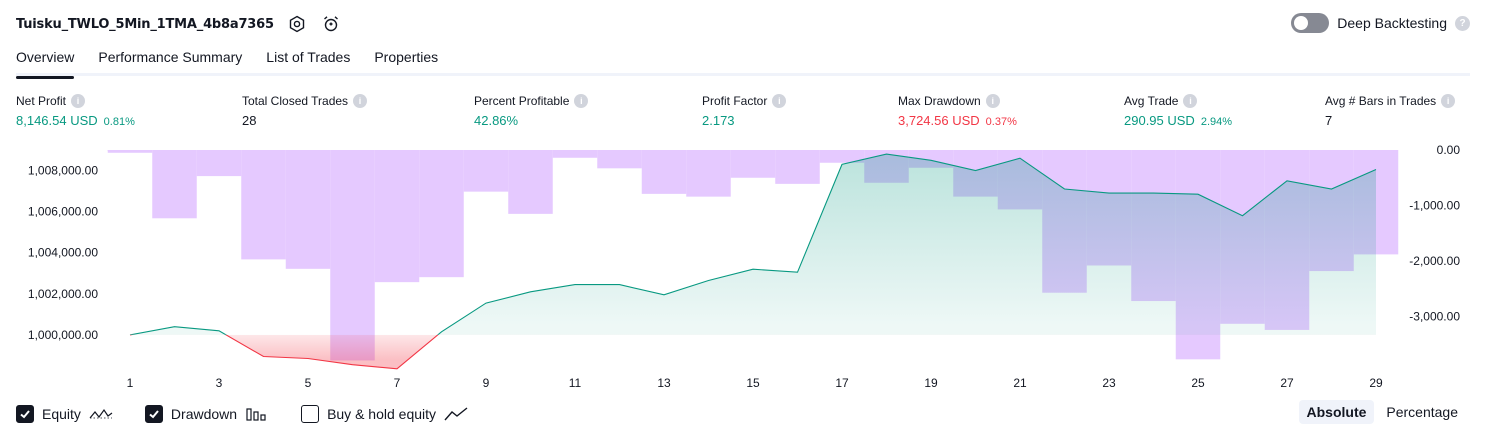  I want to click on metric-percent-profitable: Percent Profitable i 42.86%, so click(531, 110).